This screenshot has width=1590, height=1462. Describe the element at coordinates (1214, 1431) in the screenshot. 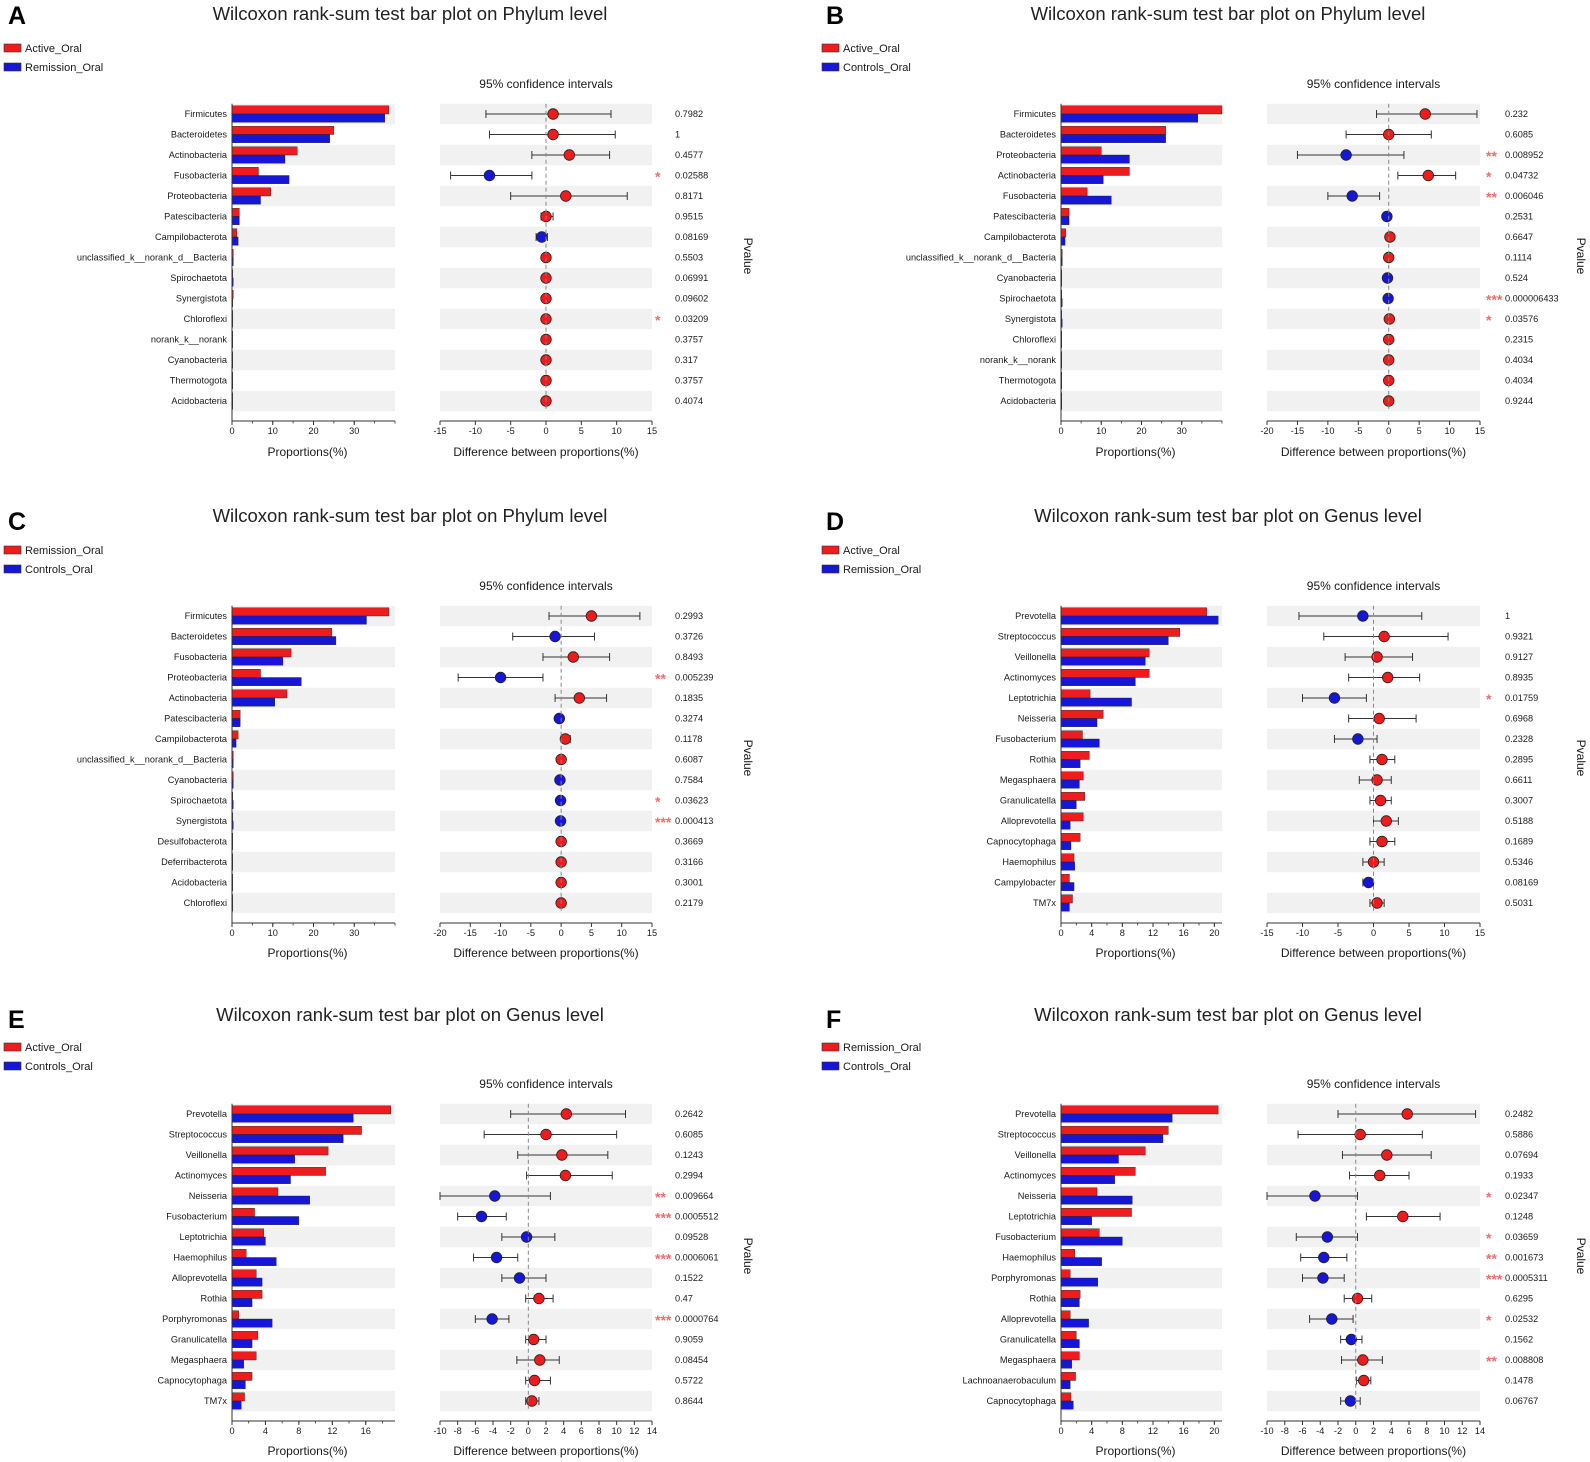

I see `tick-label: 20` at that location.